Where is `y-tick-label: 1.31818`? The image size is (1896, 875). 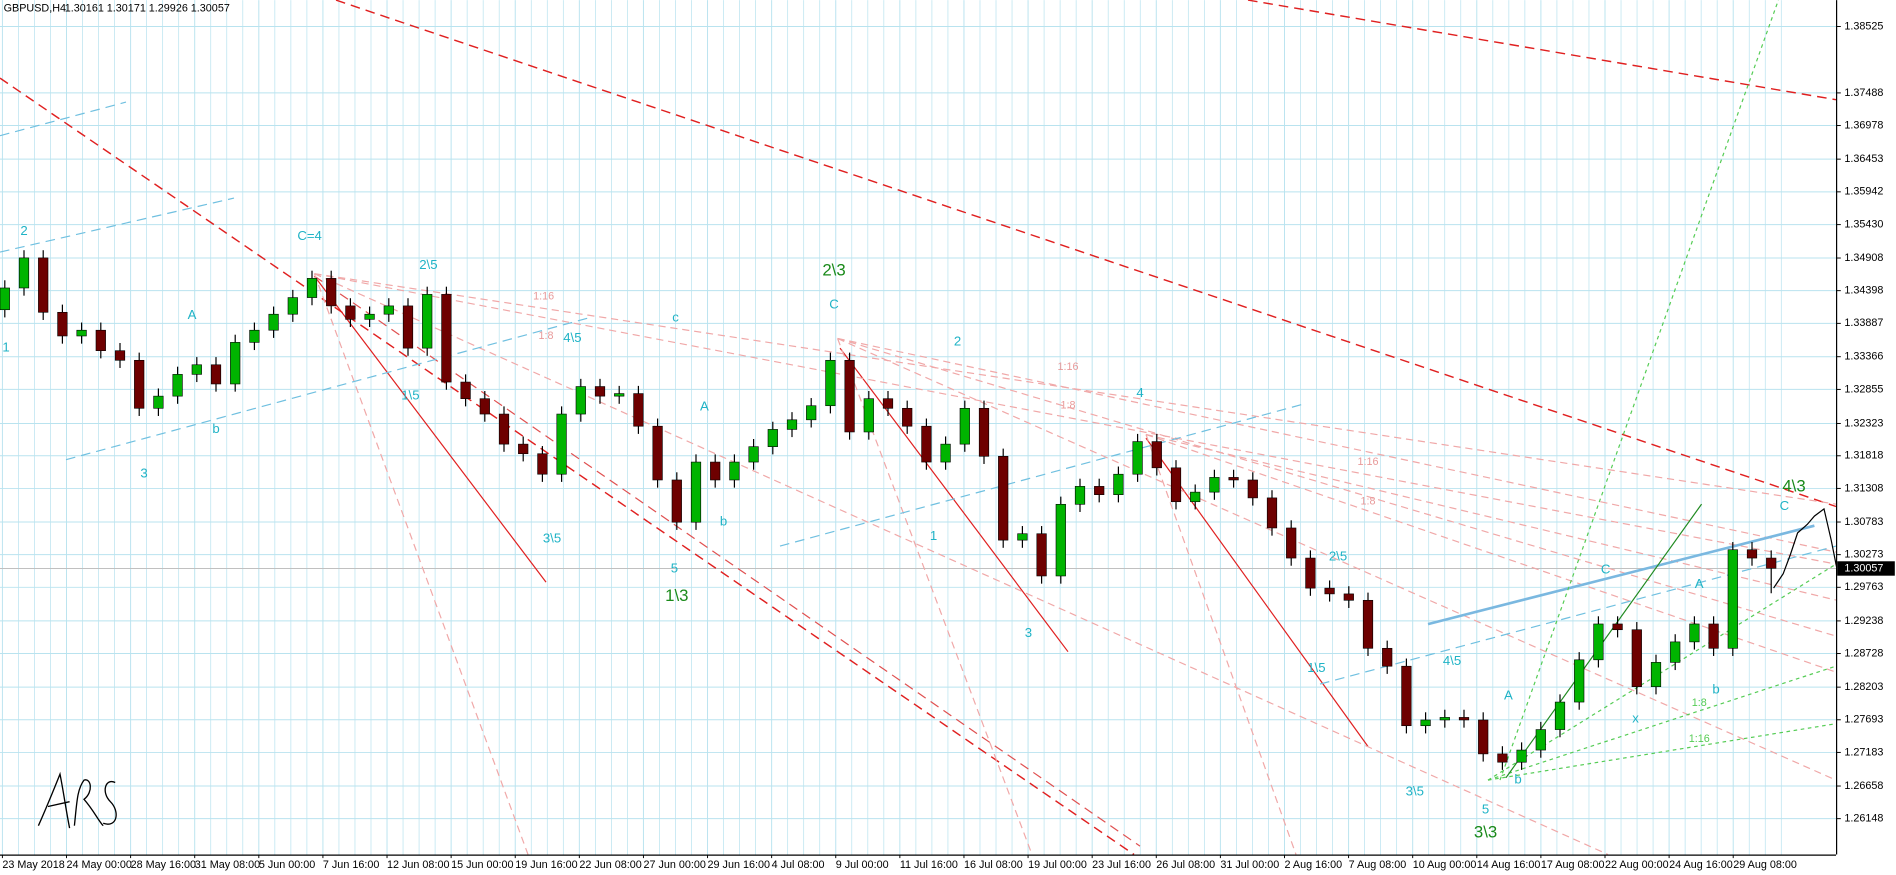 y-tick-label: 1.31818 is located at coordinates (1863, 456).